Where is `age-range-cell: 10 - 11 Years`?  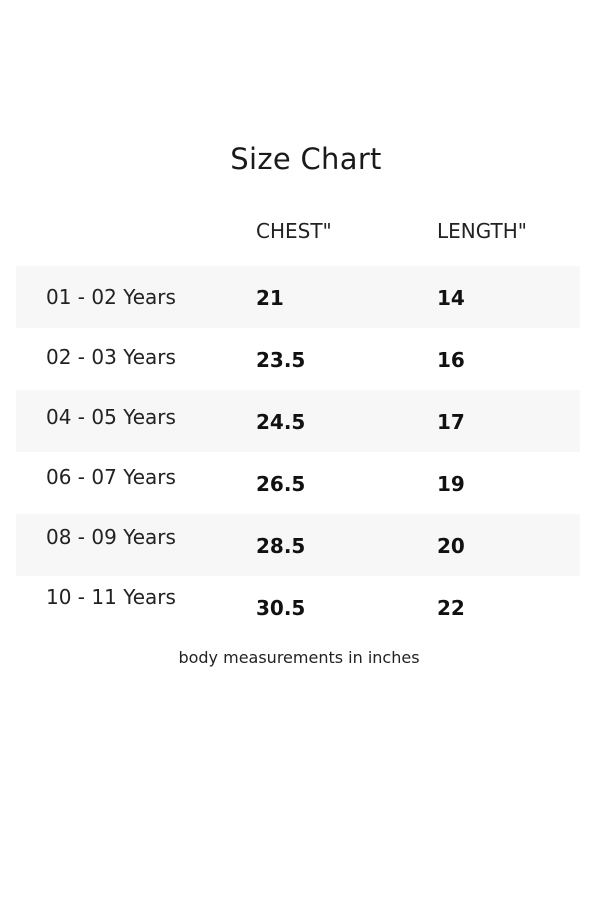 age-range-cell: 10 - 11 Years is located at coordinates (111, 597).